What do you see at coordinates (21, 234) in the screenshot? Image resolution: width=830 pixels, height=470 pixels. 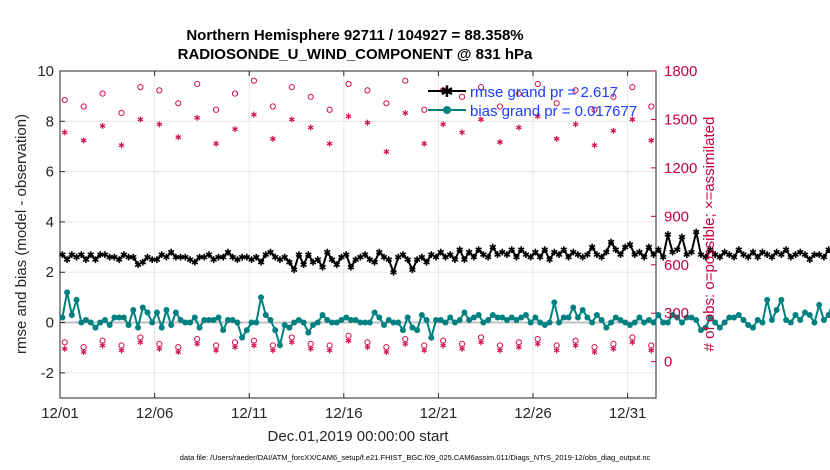 I see `y-axis-left-label: rmse and bias (model - observation)` at bounding box center [21, 234].